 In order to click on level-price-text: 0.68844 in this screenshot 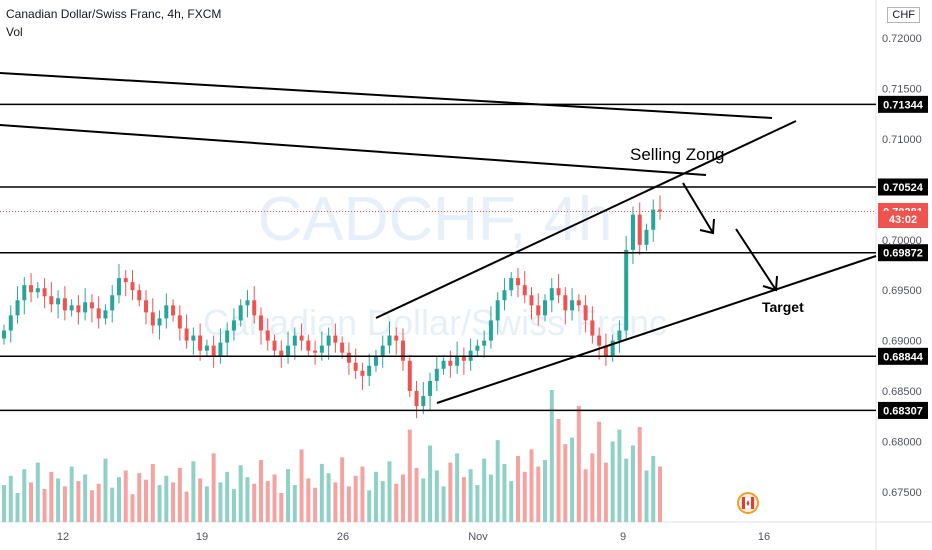, I will do `click(903, 357)`.